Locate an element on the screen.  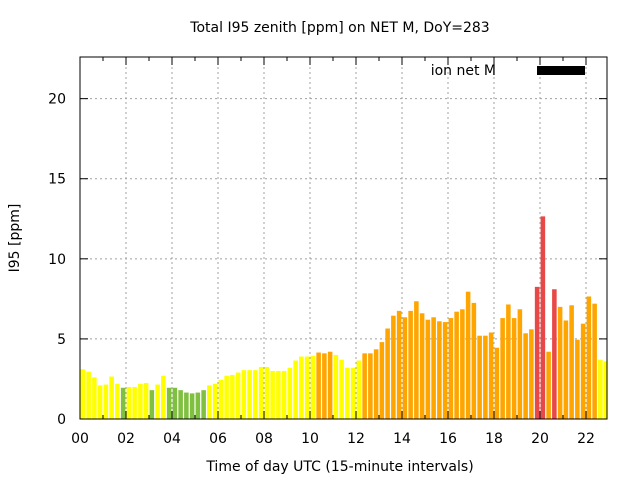
x-tick-label: 00 is located at coordinates (80, 439).